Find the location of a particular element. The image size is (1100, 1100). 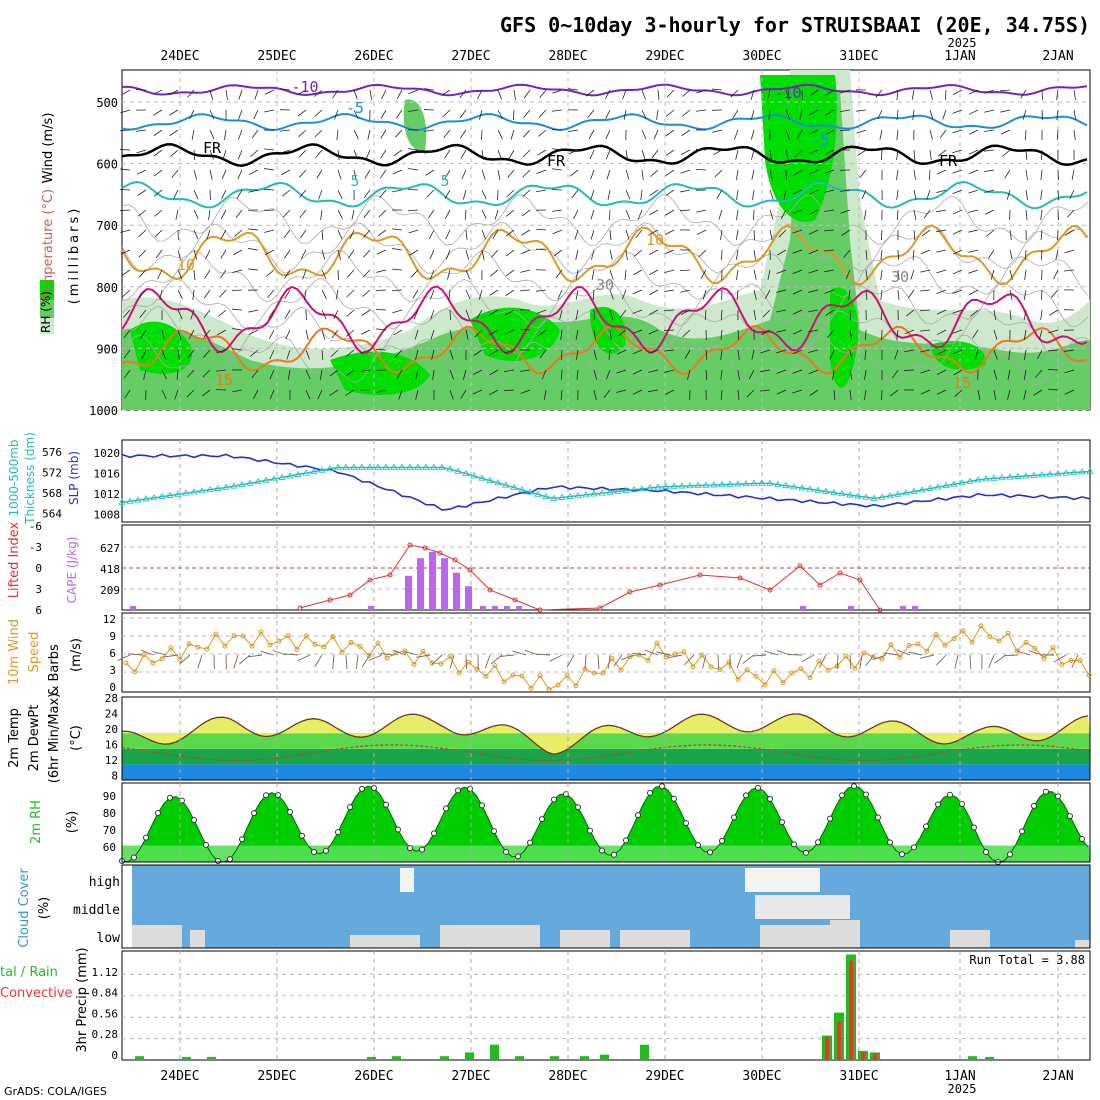

rh-point is located at coordinates (482, 805).